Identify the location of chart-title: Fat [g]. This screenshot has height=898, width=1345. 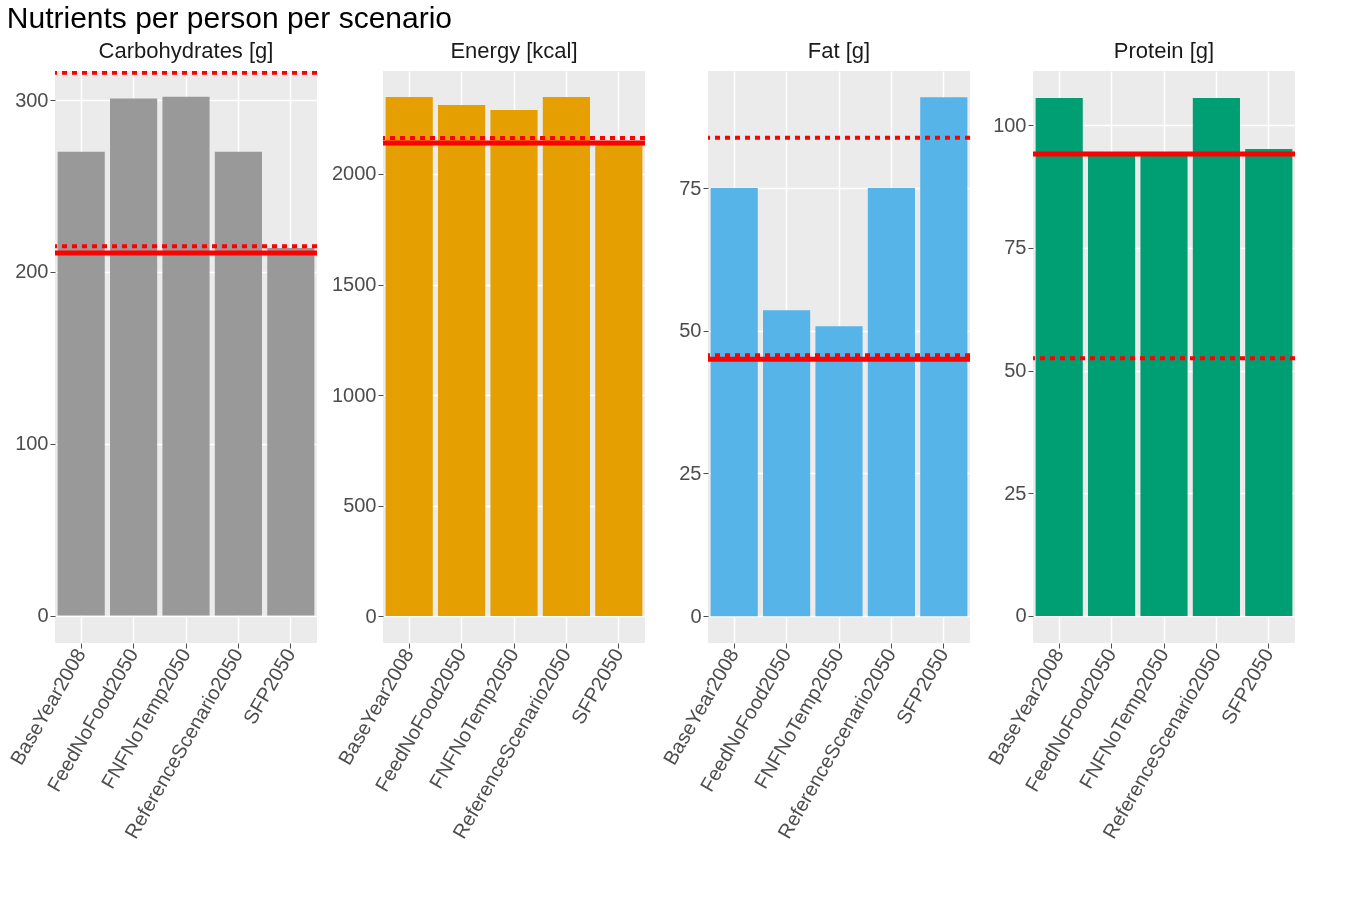
(839, 50).